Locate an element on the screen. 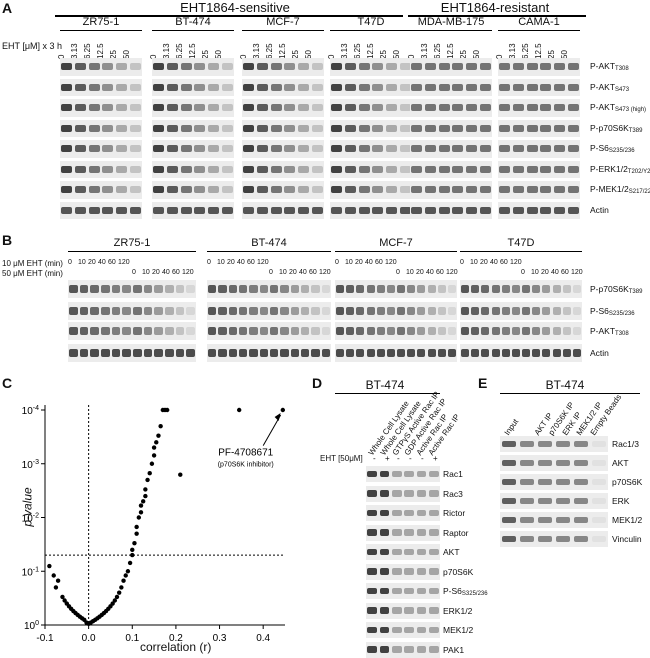 Image resolution: width=650 pixels, height=658 pixels. dose-tick: 3.13 is located at coordinates (344, 51).